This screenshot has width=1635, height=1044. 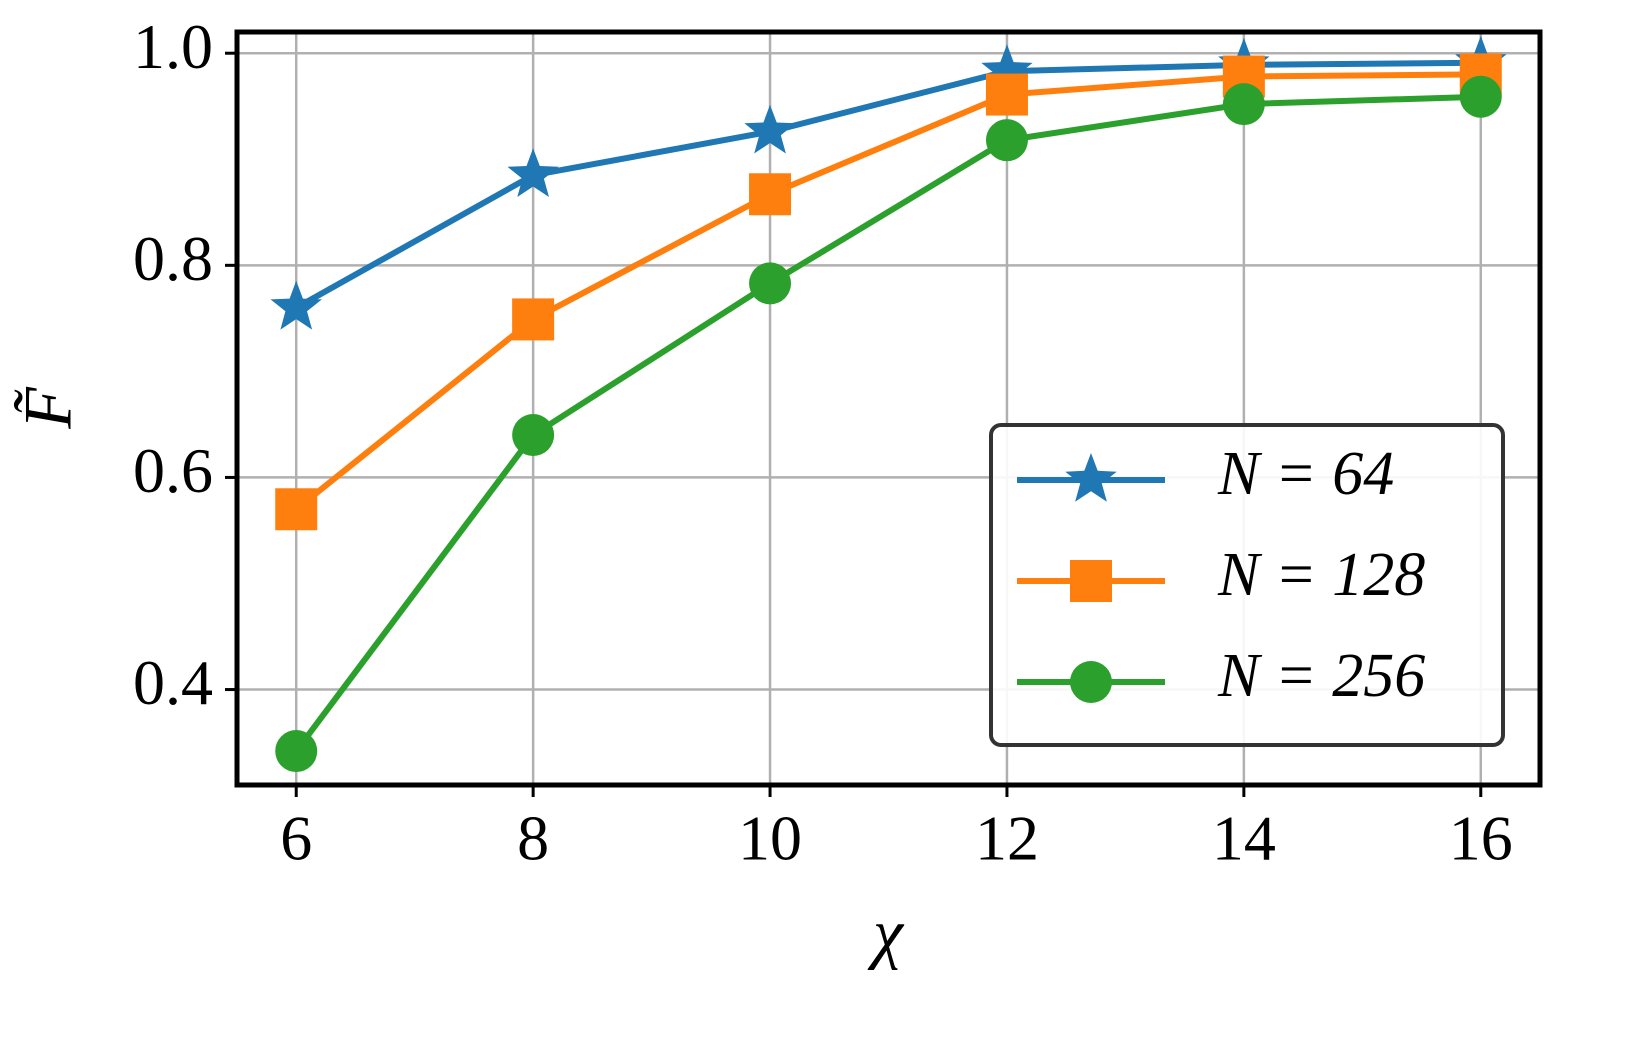 I want to click on y-tick-label: 0.6, so click(x=173, y=470).